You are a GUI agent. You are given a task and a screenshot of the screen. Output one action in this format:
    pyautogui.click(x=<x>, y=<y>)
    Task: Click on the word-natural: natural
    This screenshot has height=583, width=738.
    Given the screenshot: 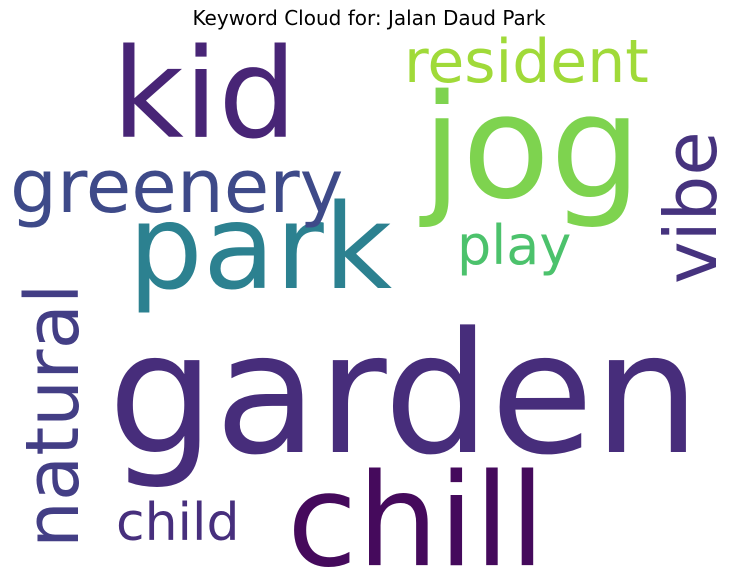 What is the action you would take?
    pyautogui.click(x=53, y=416)
    